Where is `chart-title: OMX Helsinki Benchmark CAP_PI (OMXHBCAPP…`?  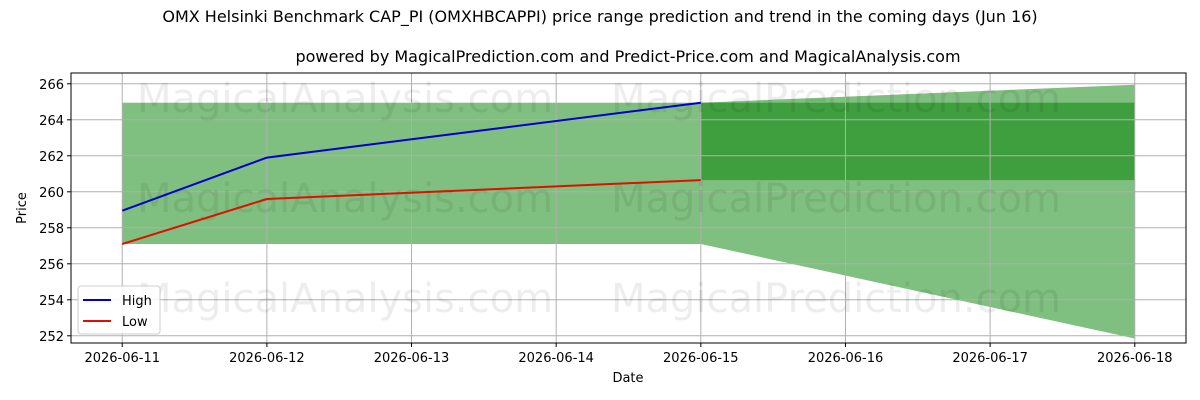 chart-title: OMX Helsinki Benchmark CAP_PI (OMXHBCAPP… is located at coordinates (599, 17).